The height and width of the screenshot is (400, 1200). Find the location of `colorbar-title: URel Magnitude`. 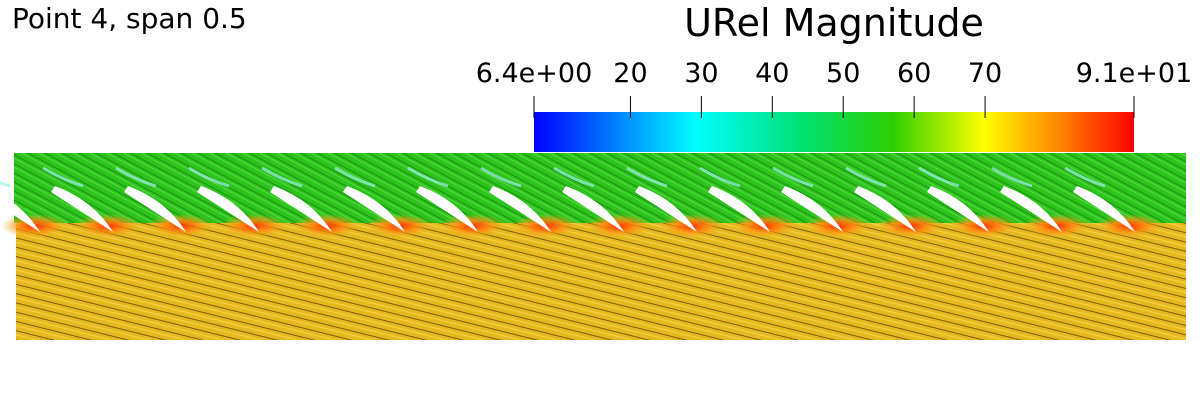

colorbar-title: URel Magnitude is located at coordinates (834, 23).